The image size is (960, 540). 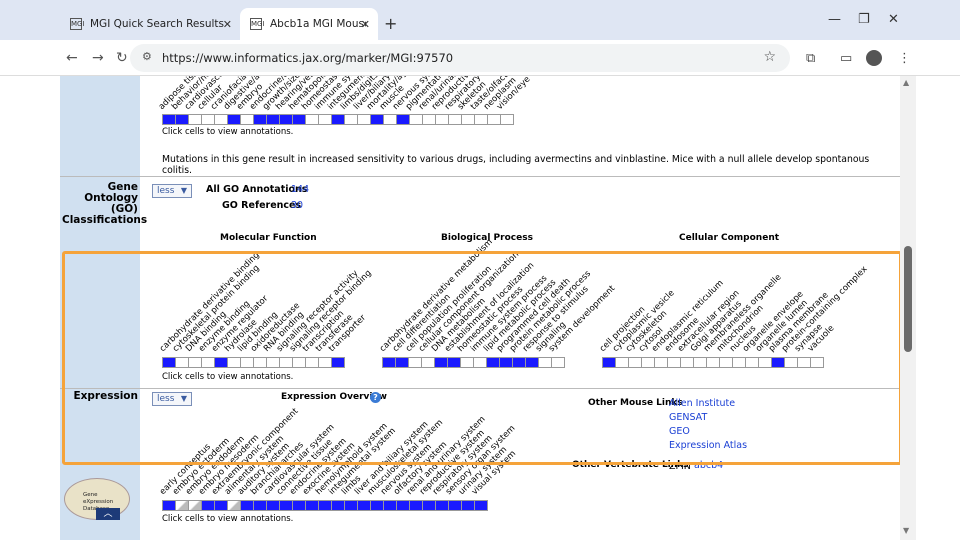 I want to click on scroll-down-icon: ▼, so click(x=906, y=530).